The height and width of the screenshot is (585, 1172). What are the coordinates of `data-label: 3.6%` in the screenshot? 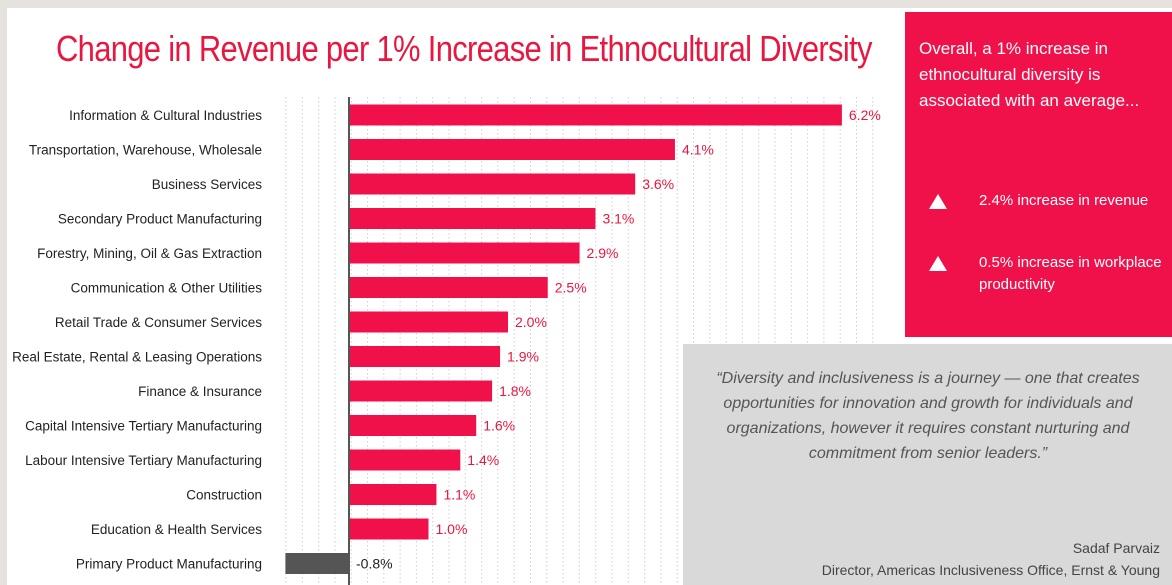 It's located at (658, 184).